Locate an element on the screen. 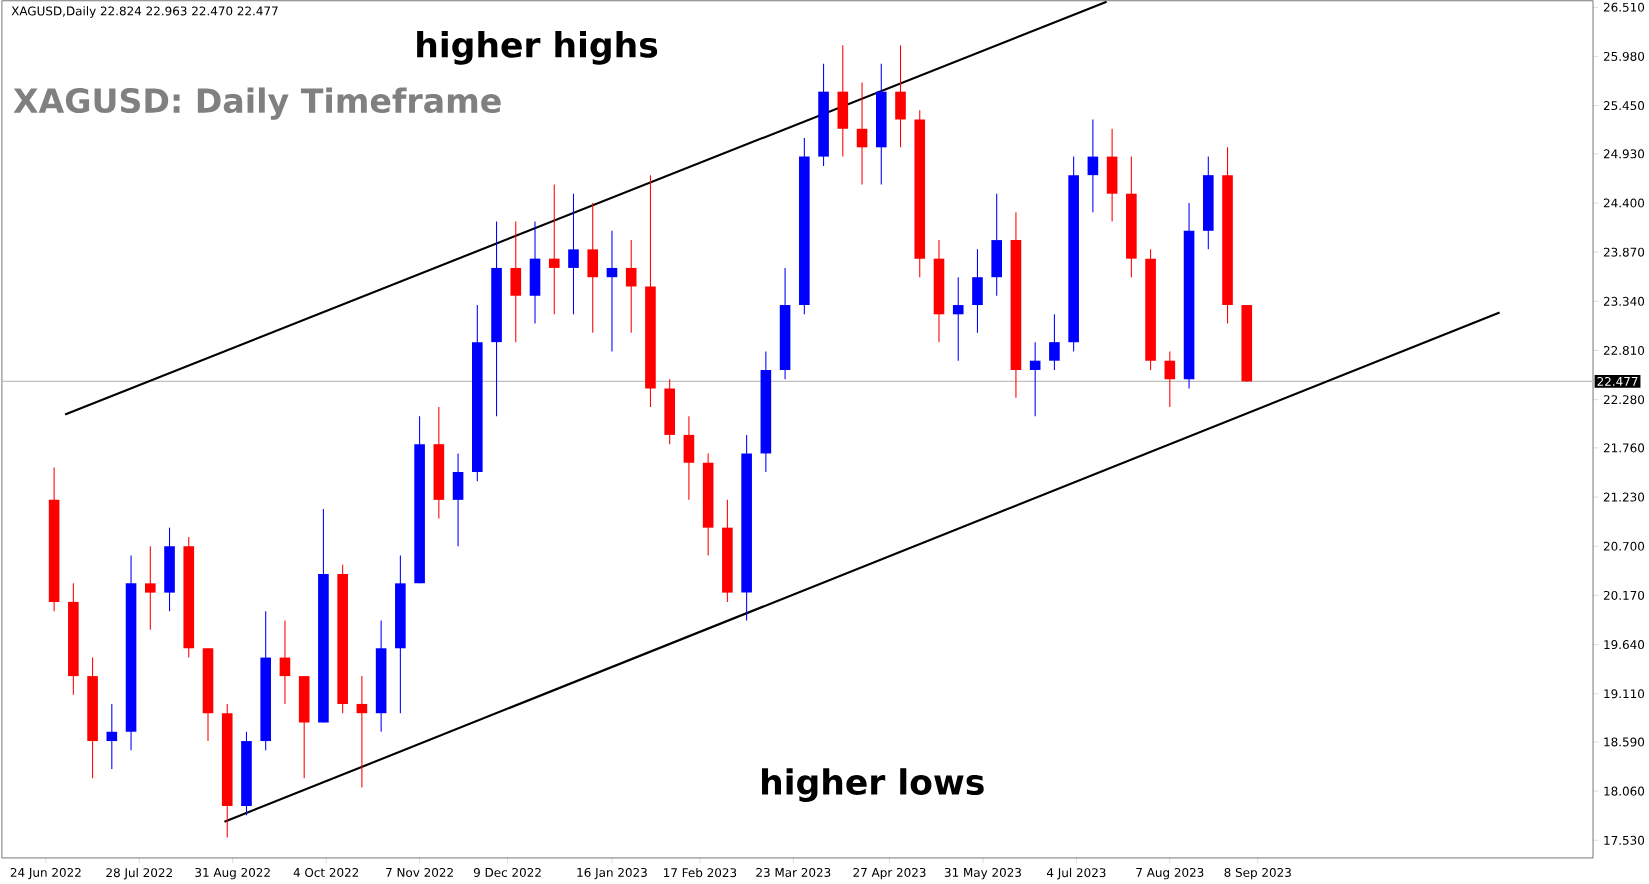  y-tick-label: 22.280 is located at coordinates (1624, 400).